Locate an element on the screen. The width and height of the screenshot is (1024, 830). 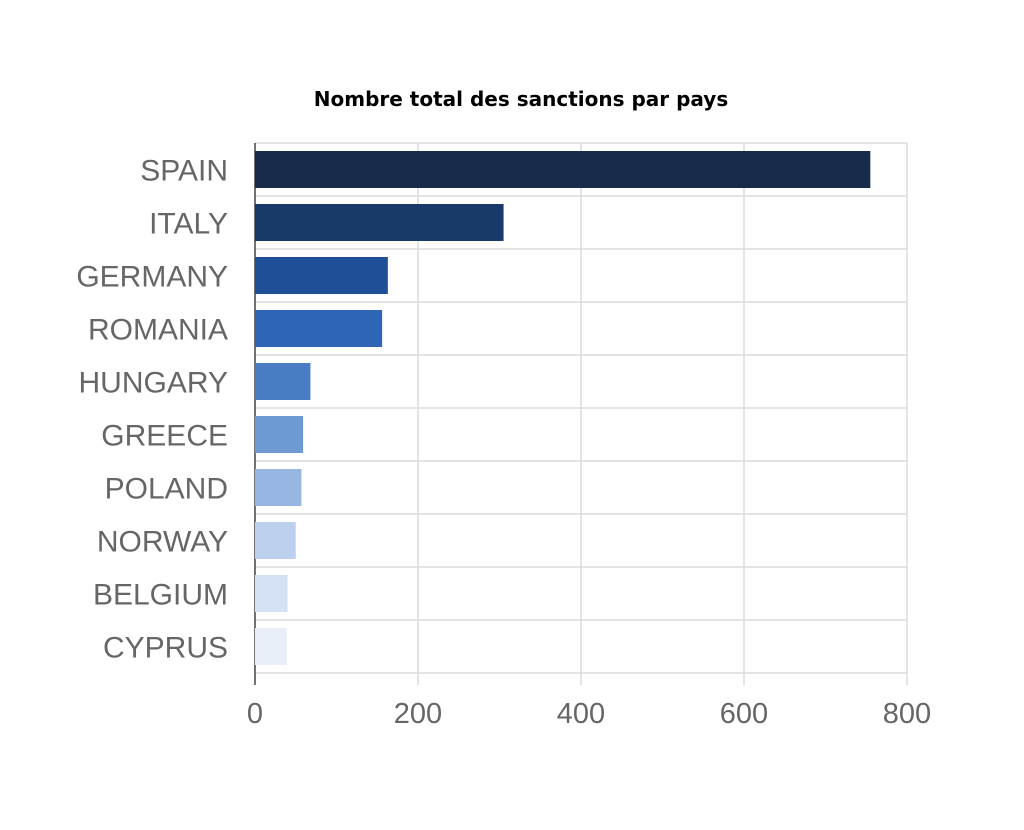
x-axis-ticks: 0 200 400 600 800 is located at coordinates (589, 714).